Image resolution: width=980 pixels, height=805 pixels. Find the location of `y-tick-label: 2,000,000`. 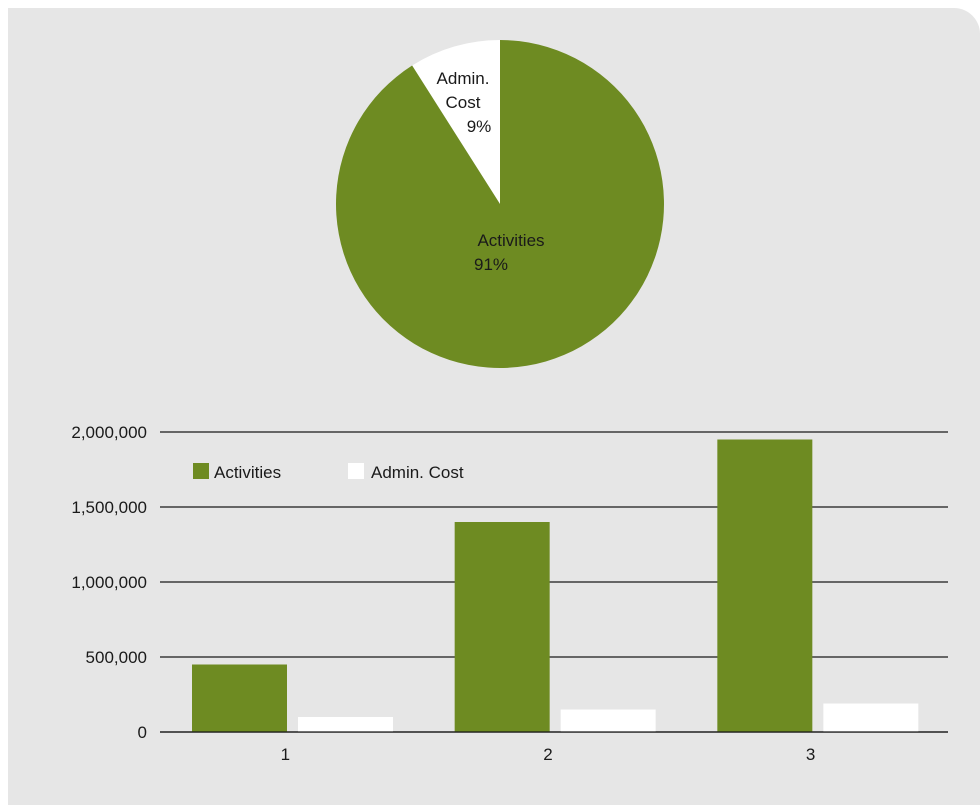

y-tick-label: 2,000,000 is located at coordinates (109, 432).